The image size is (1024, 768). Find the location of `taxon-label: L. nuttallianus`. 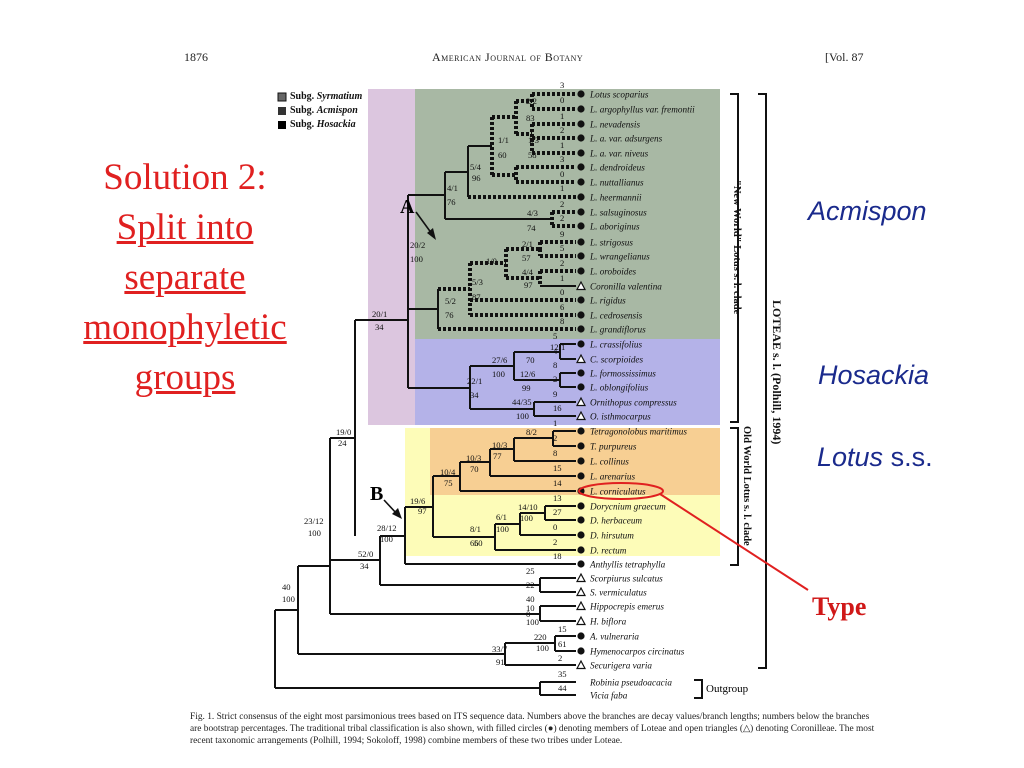

taxon-label: L. nuttallianus is located at coordinates (616, 182).